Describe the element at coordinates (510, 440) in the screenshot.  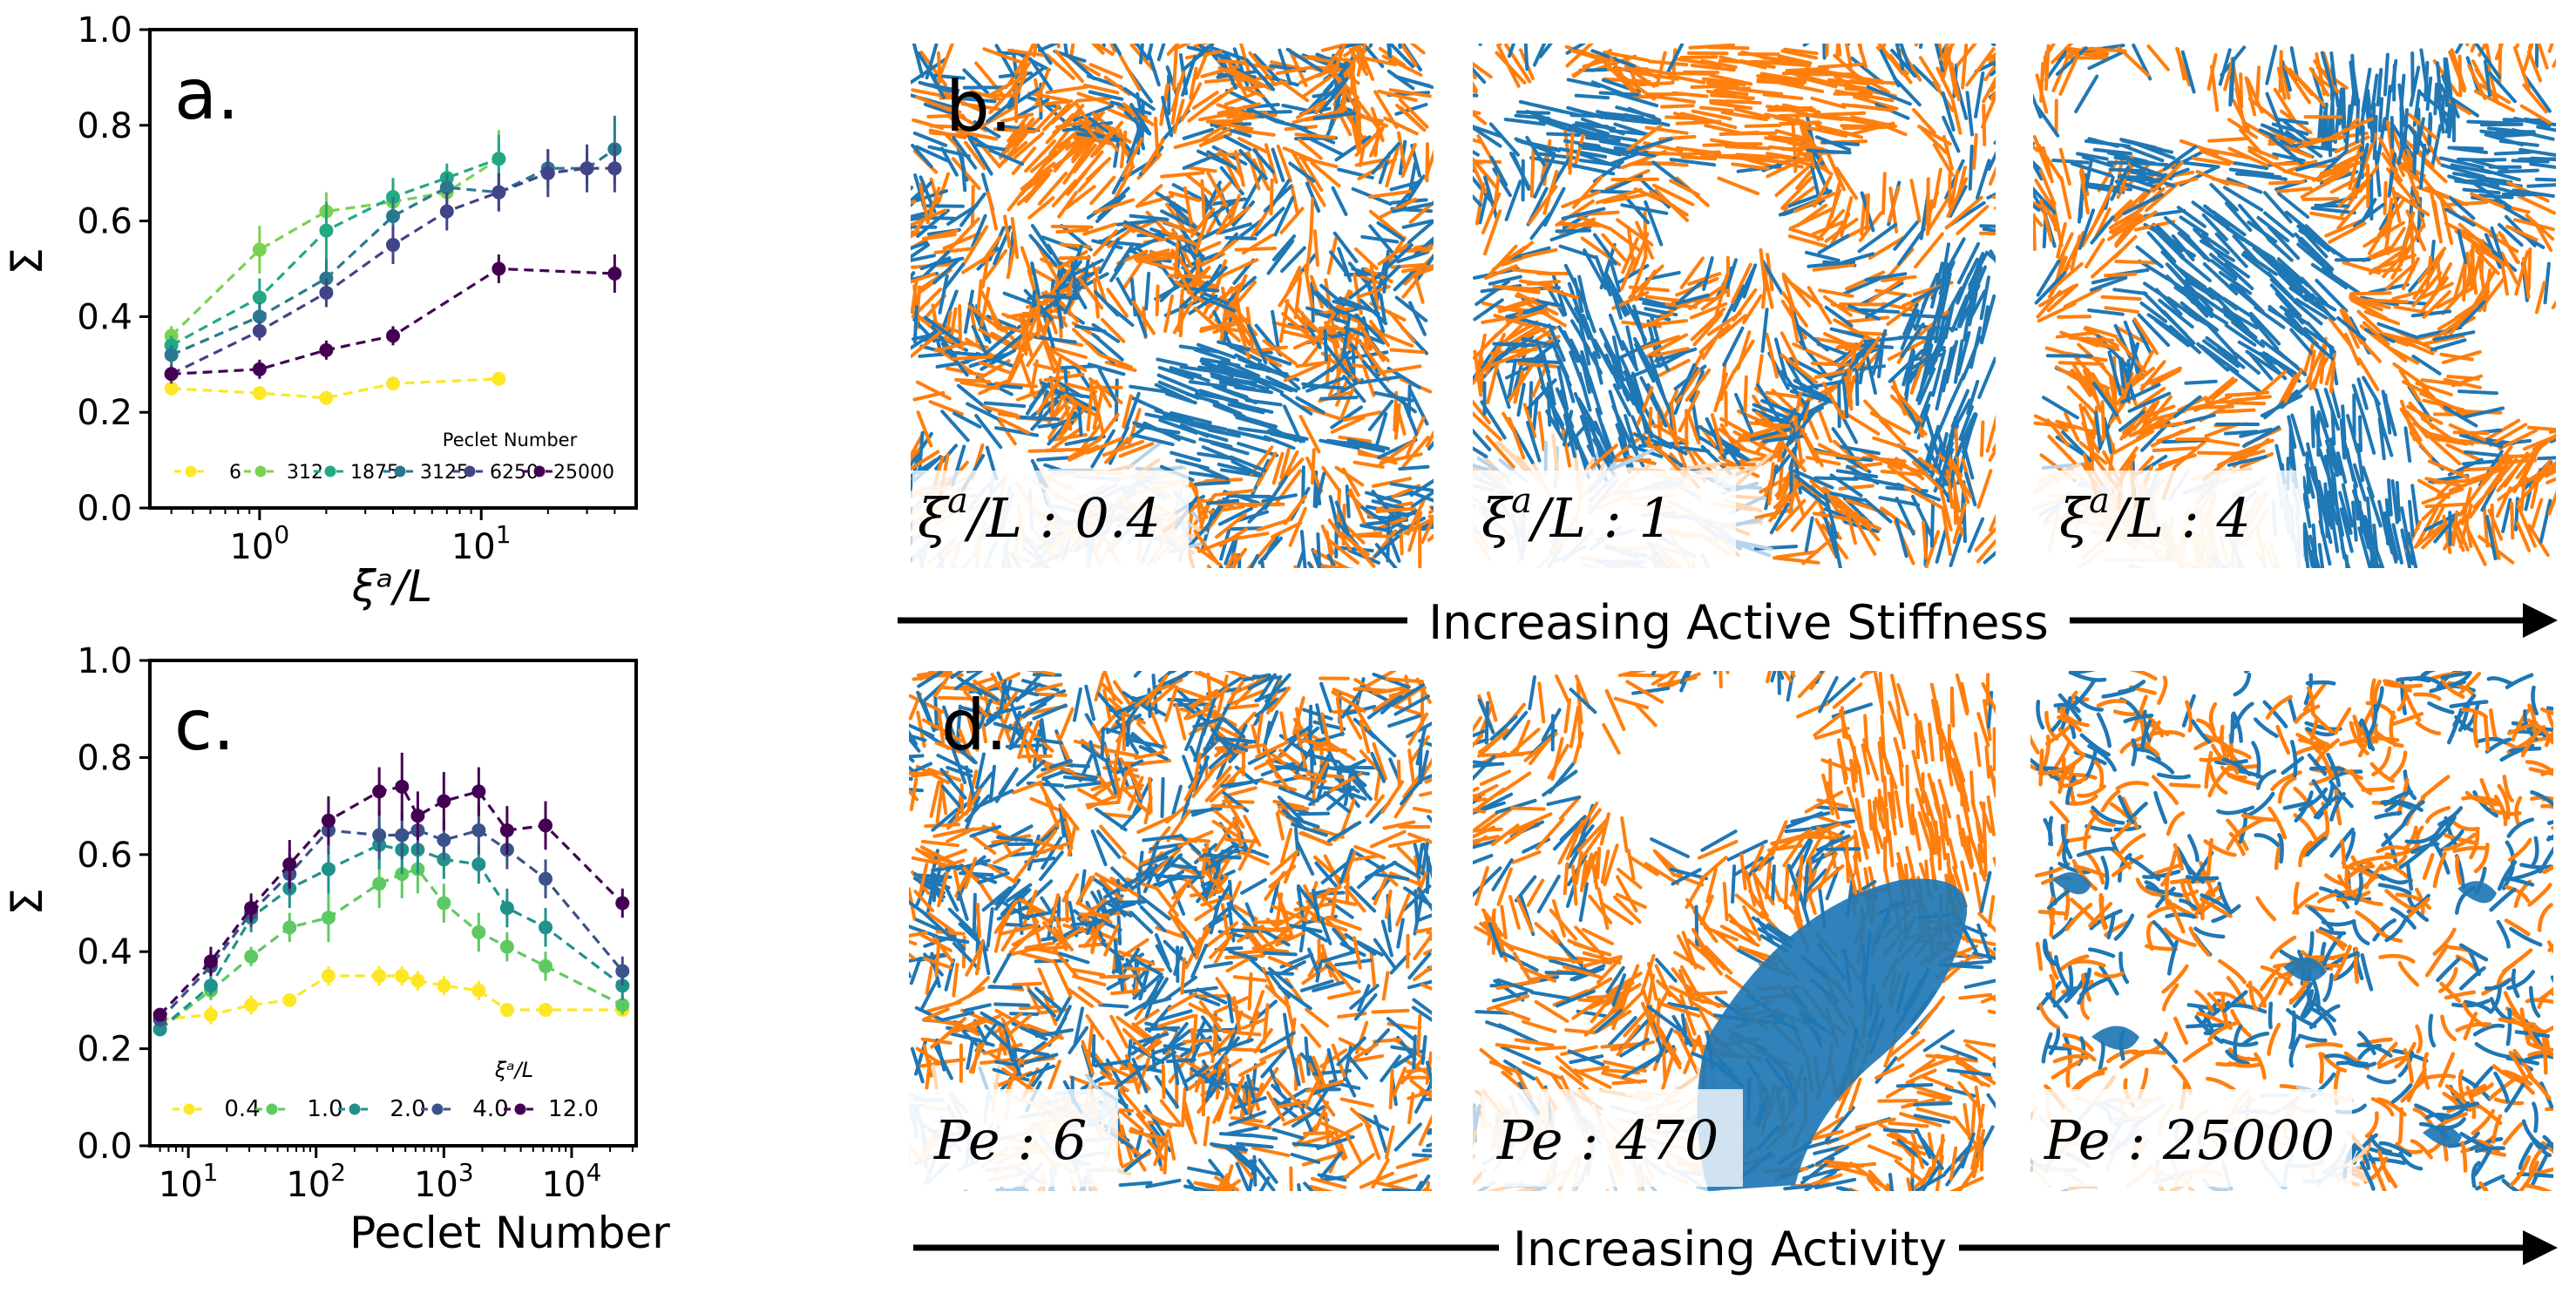
I see `chart-a-legend-title: Peclet Number` at that location.